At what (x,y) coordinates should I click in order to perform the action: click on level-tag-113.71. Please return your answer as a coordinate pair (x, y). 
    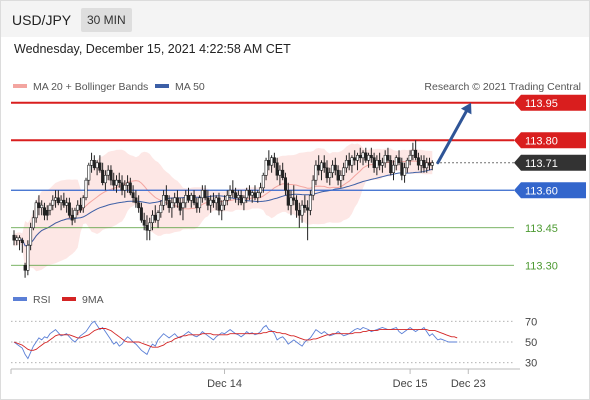
    Looking at the image, I should click on (550, 162).